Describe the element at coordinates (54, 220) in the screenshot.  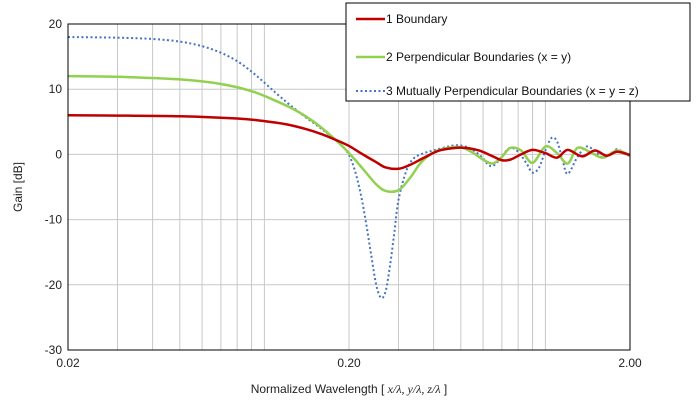
I see `y-tick-label: -10` at that location.